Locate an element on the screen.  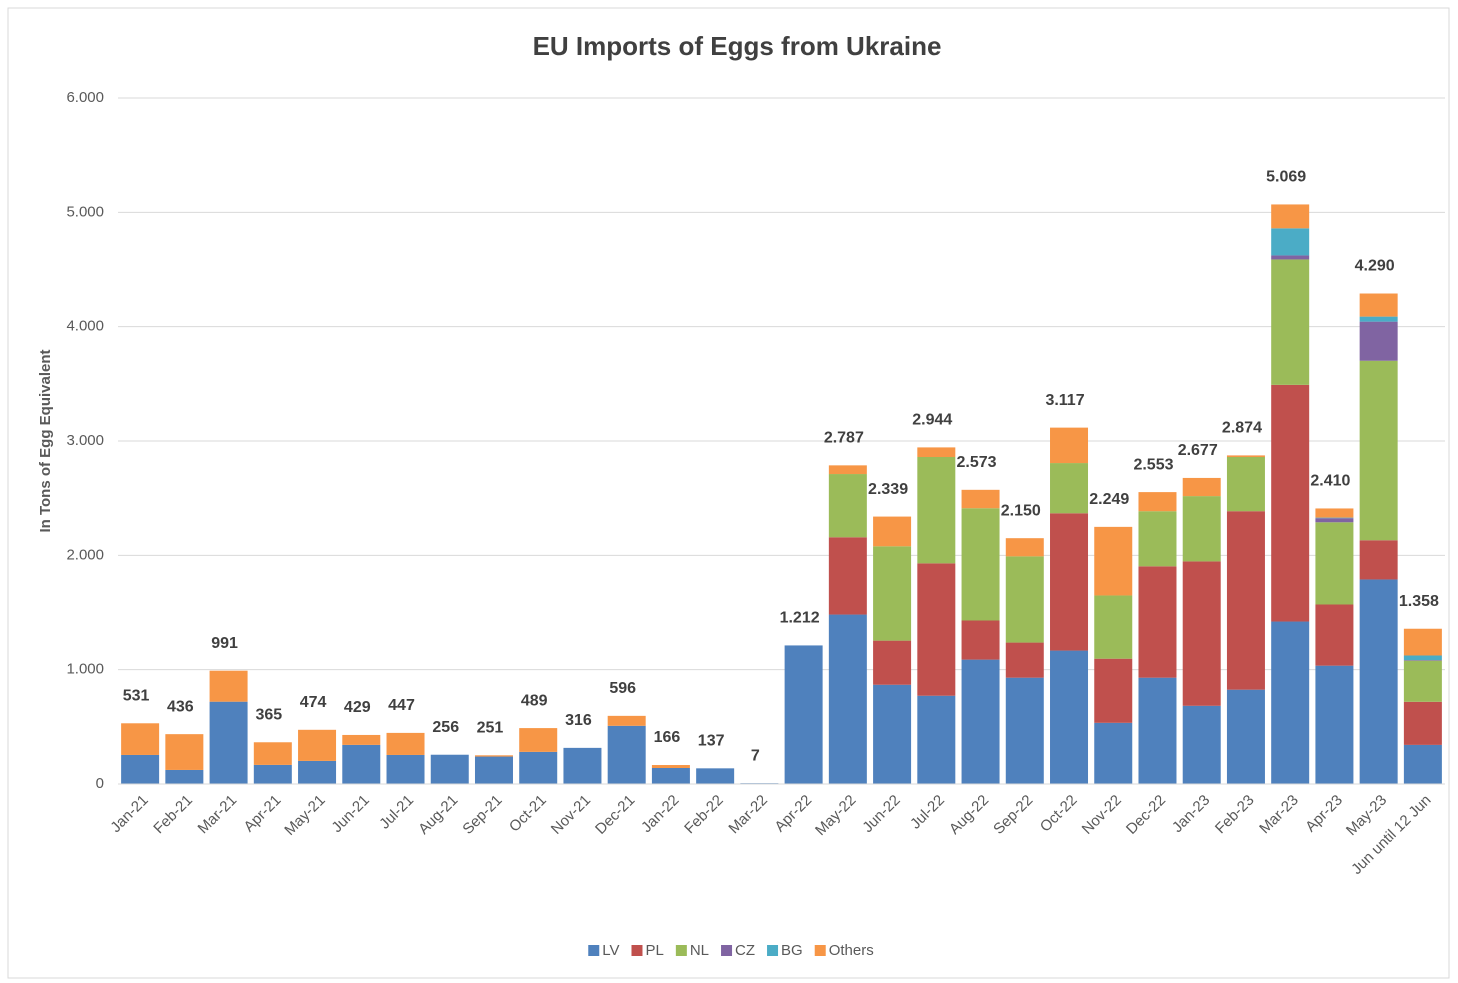
total-label: 7 is located at coordinates (755, 755).